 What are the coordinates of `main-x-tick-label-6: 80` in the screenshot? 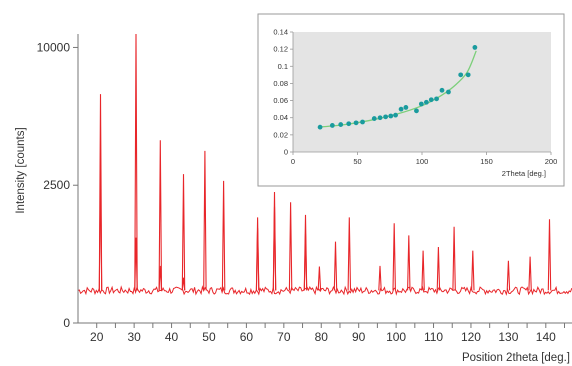 It's located at (322, 337).